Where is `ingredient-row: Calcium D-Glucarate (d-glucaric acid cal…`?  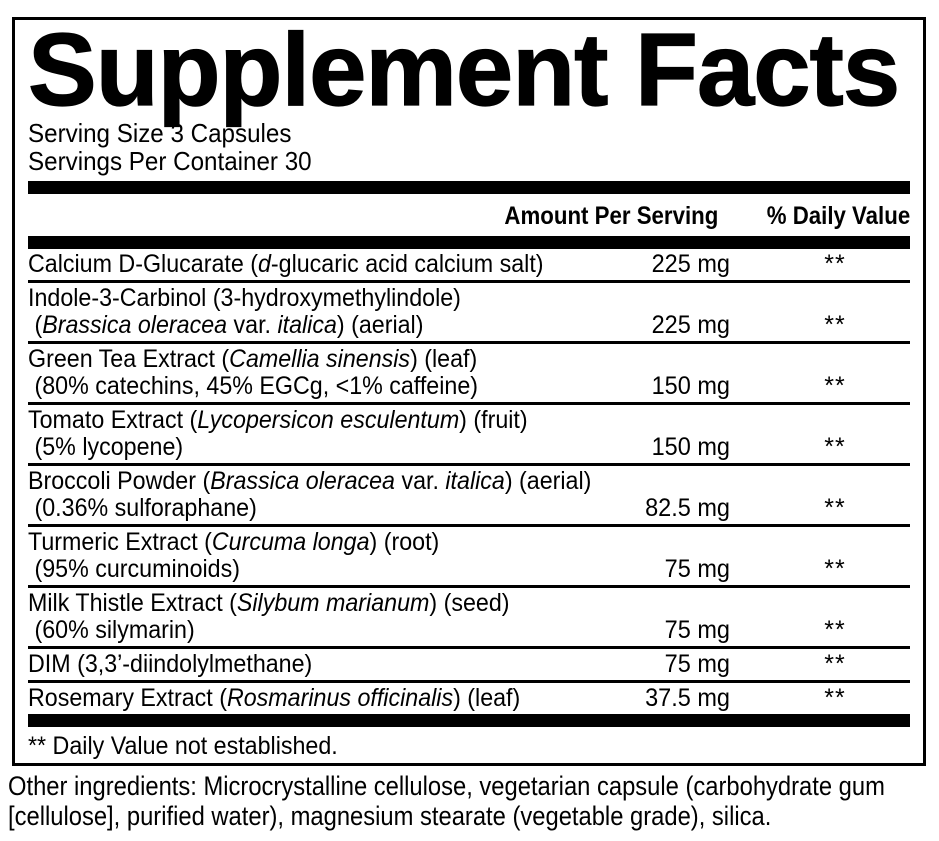
ingredient-row: Calcium D-Glucarate (d-glucaric acid cal… is located at coordinates (469, 264).